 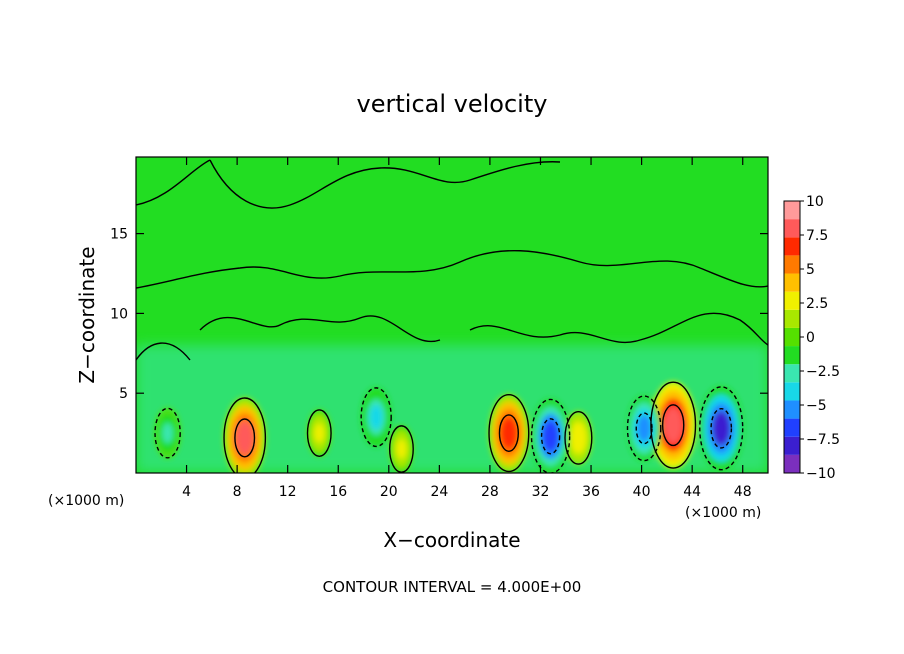 I want to click on y-axis-title: Z−coordinate, so click(x=87, y=314).